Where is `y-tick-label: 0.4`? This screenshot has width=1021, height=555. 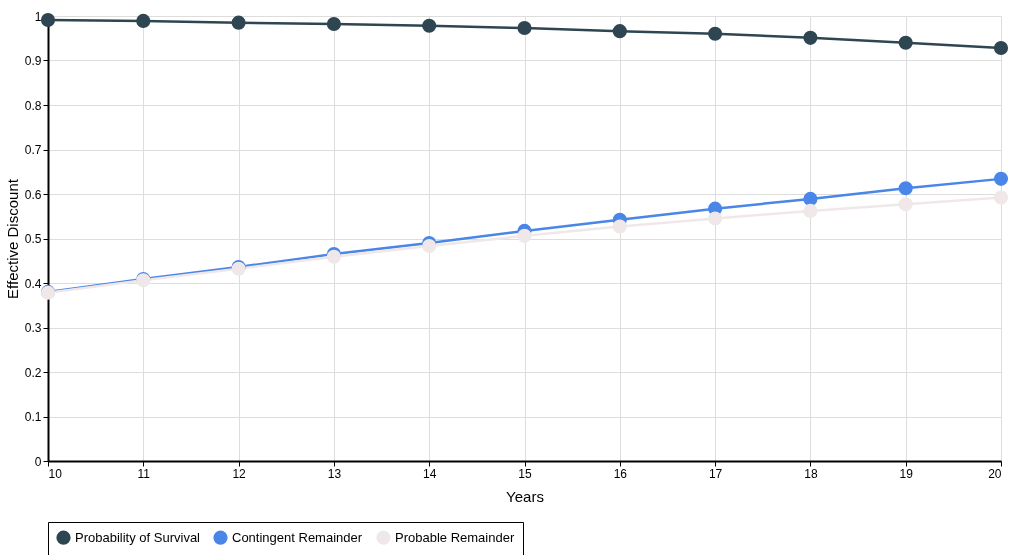
y-tick-label: 0.4 is located at coordinates (33, 283).